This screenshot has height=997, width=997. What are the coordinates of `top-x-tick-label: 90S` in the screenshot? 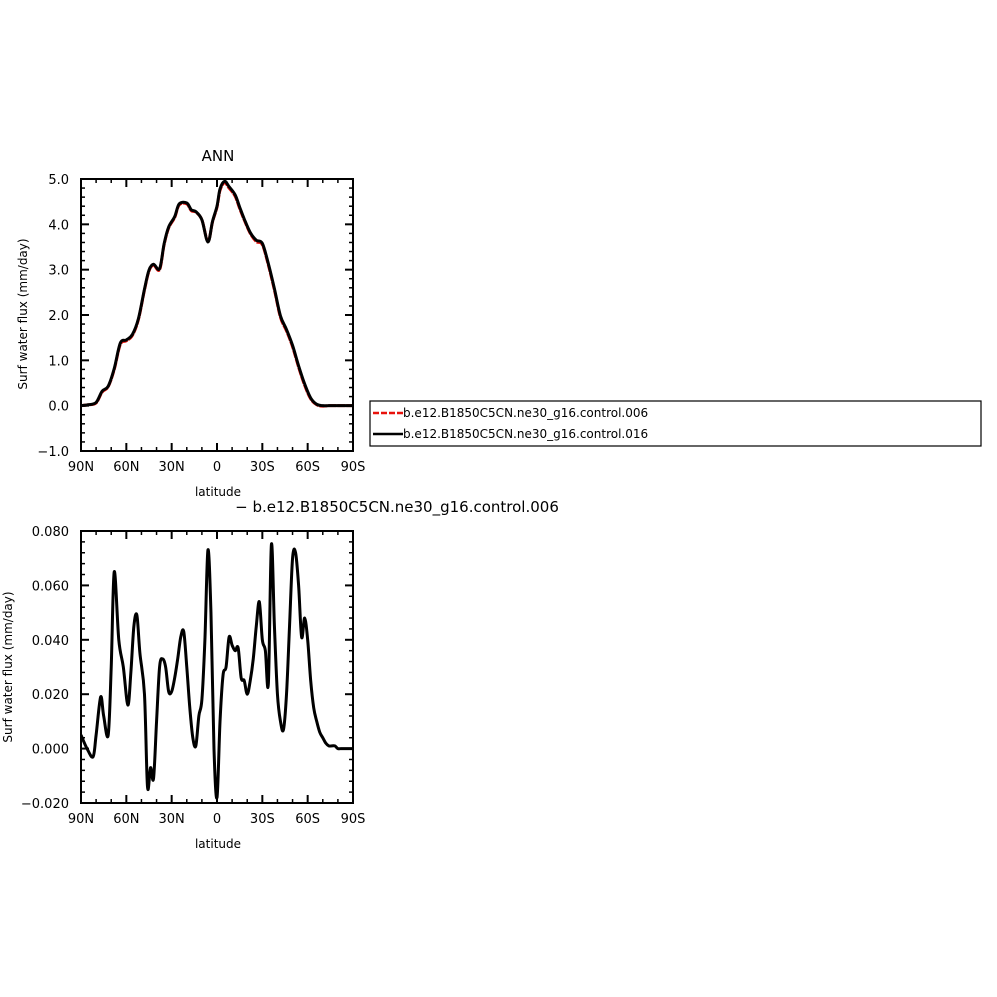 It's located at (353, 467).